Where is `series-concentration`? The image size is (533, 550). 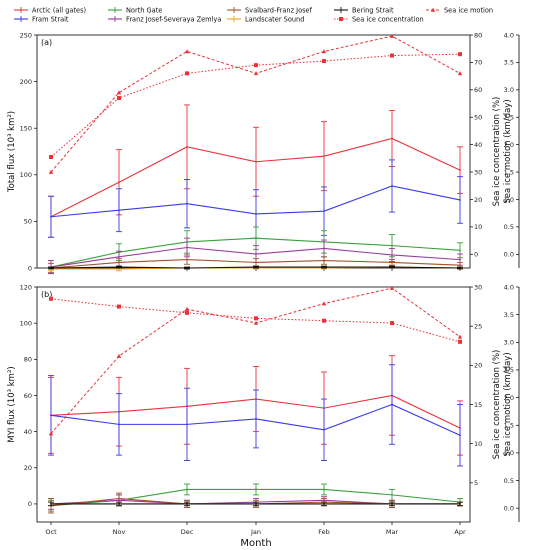
series-concentration is located at coordinates (255, 320).